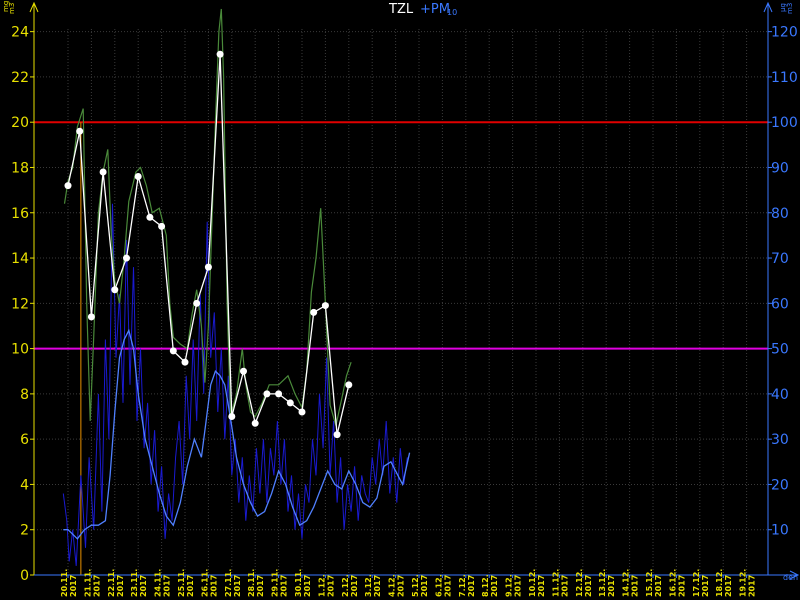  I want to click on x-date-label-21: 11.12., so click(555, 583).